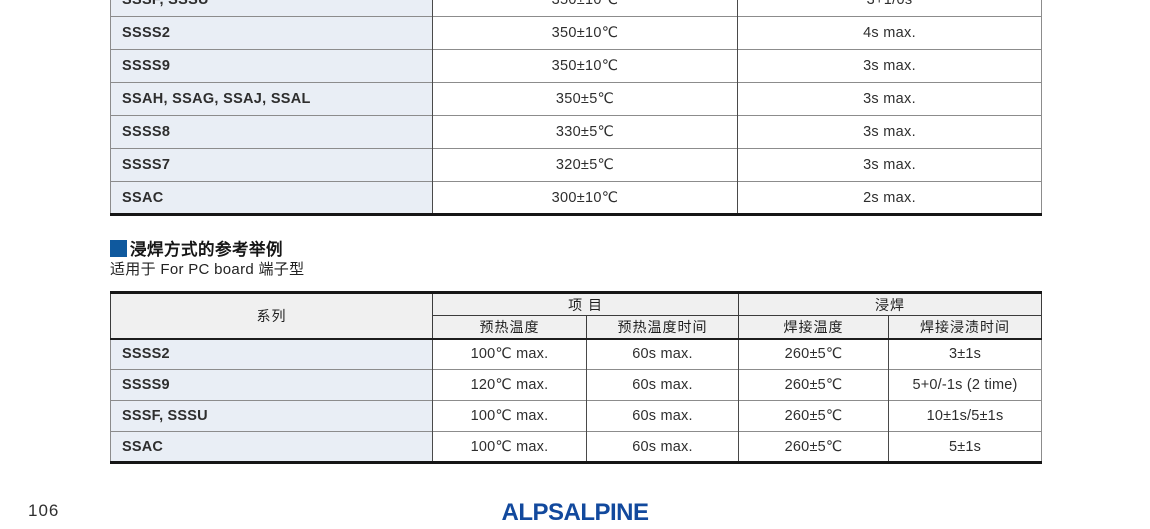 The height and width of the screenshot is (529, 1150). Describe the element at coordinates (585, 132) in the screenshot. I see `temp-cell: 330±5℃` at that location.